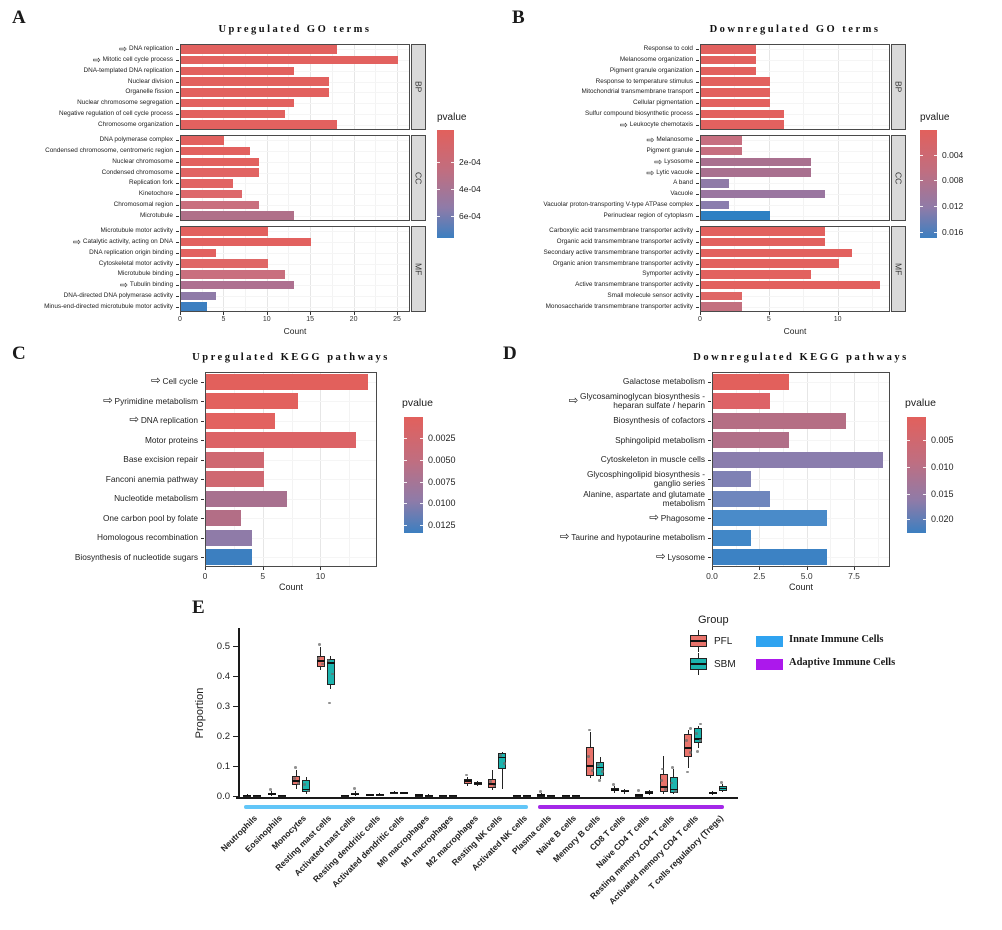  What do you see at coordinates (668, 49) in the screenshot?
I see `bar-label: Response to cold` at bounding box center [668, 49].